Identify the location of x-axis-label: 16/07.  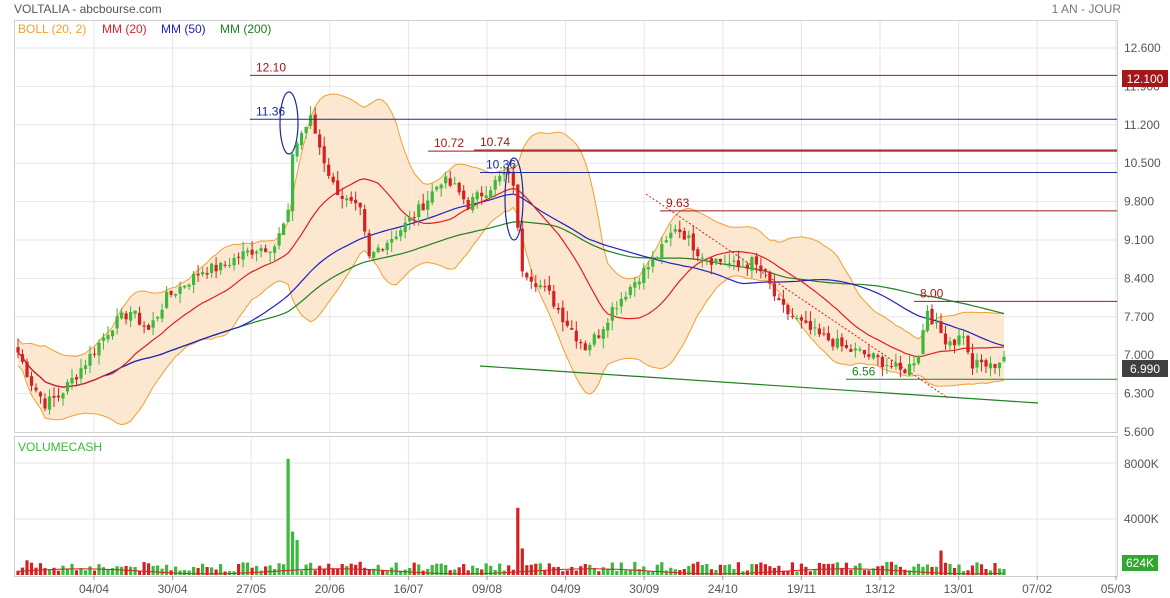
(408, 589).